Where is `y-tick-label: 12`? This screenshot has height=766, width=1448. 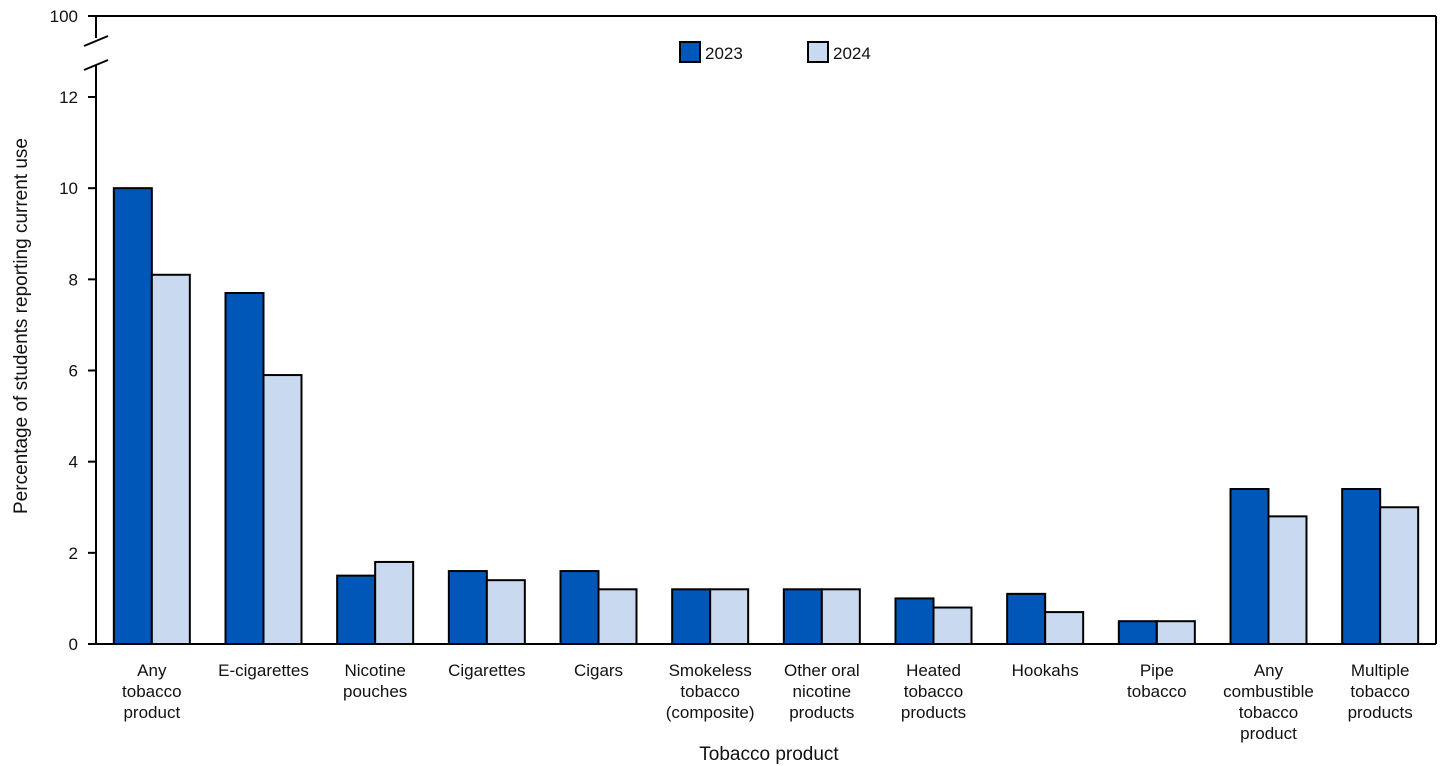 y-tick-label: 12 is located at coordinates (68, 97).